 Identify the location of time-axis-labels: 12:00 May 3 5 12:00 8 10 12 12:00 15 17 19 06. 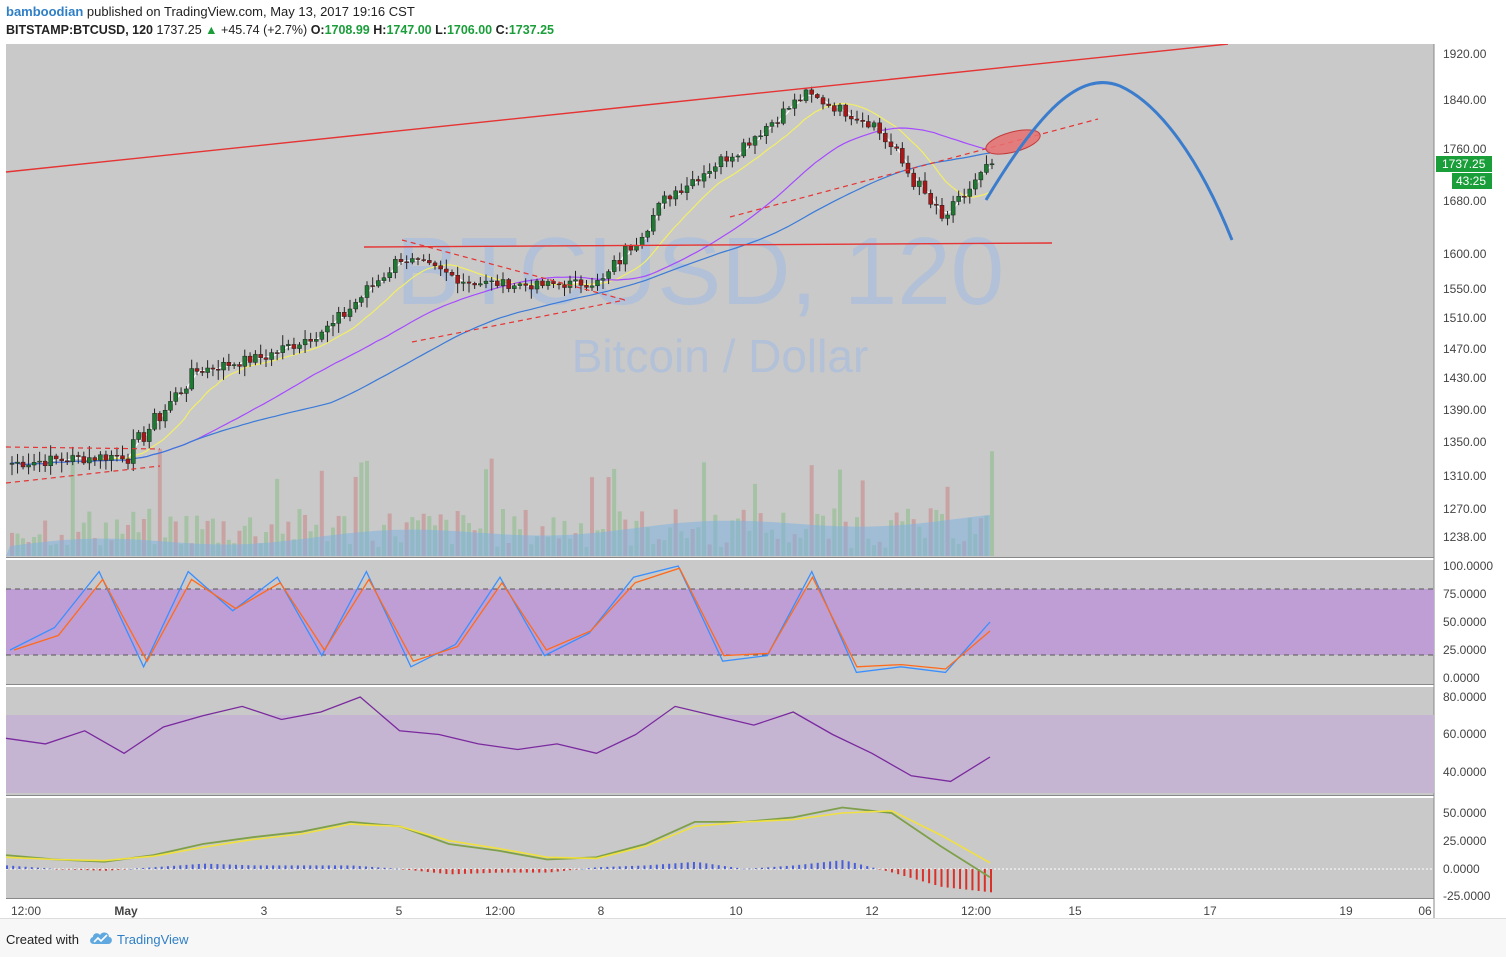
(721, 911).